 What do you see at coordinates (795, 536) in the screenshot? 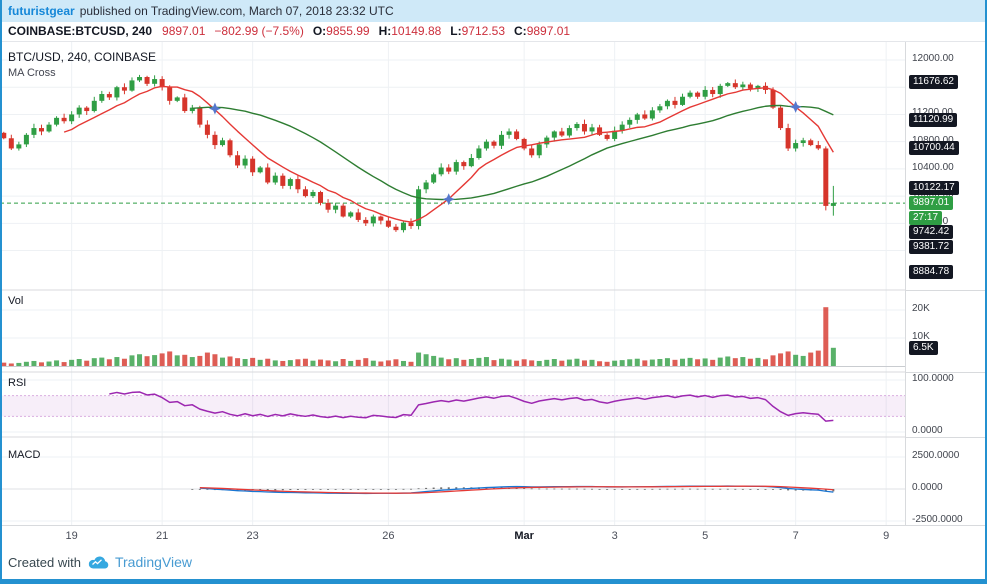
I see `time-axis-label: 7` at bounding box center [795, 536].